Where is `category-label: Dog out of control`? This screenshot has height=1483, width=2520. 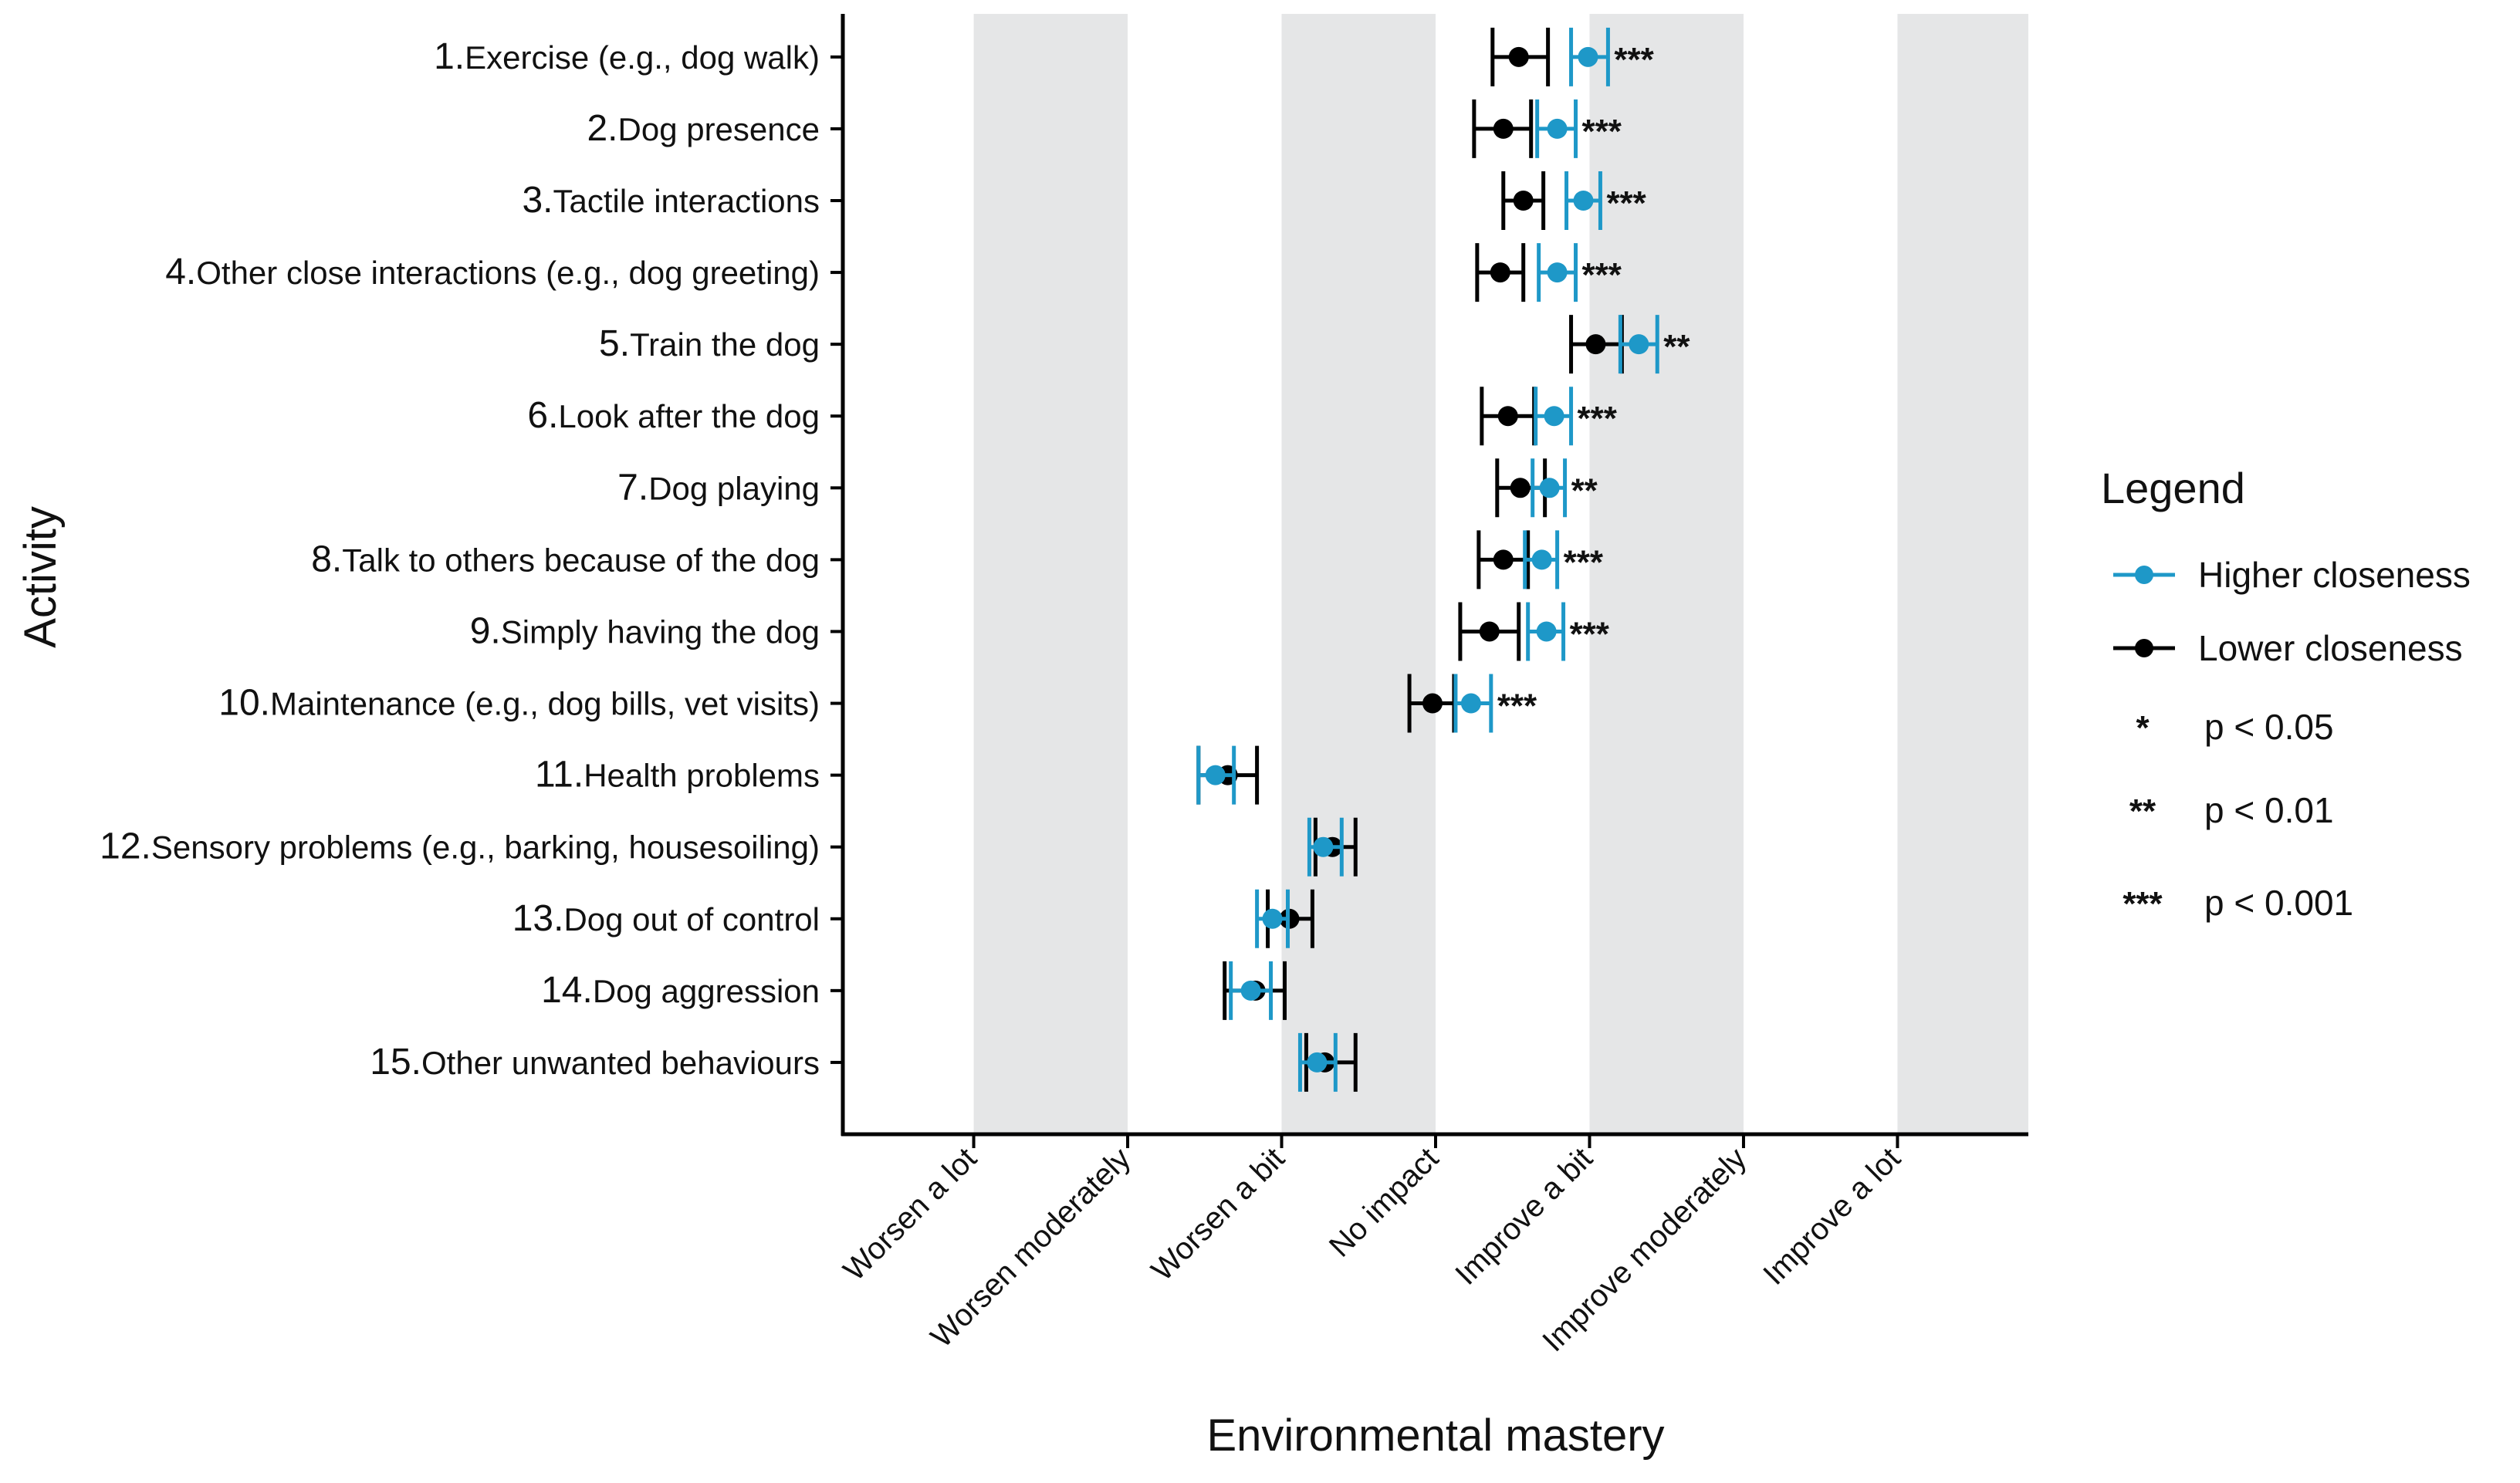
category-label: Dog out of control is located at coordinates (691, 919).